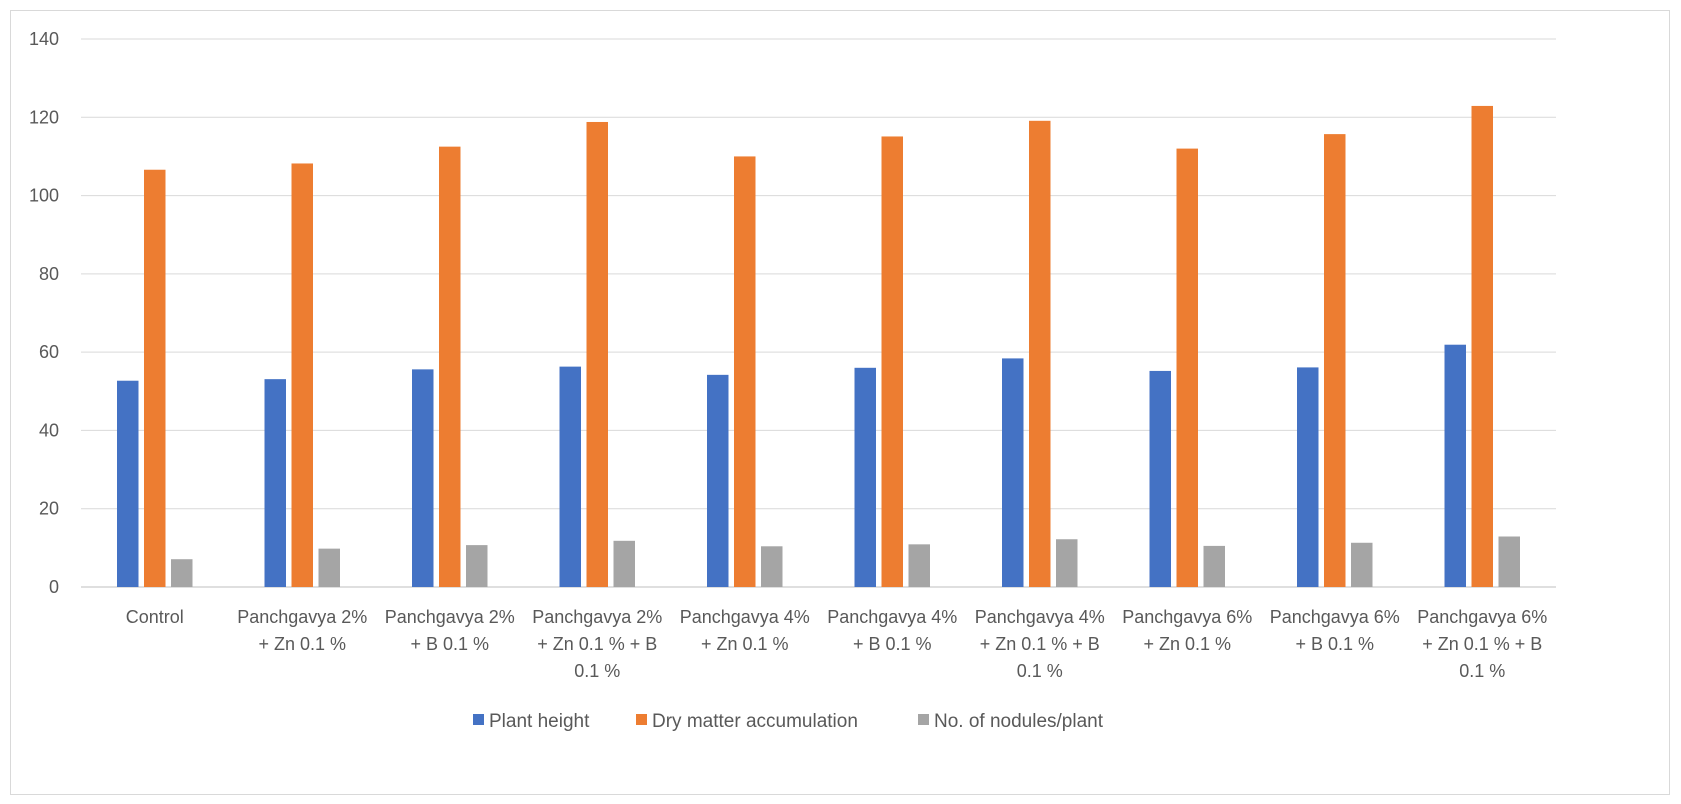  I want to click on y-tick-label: 100, so click(44, 196).